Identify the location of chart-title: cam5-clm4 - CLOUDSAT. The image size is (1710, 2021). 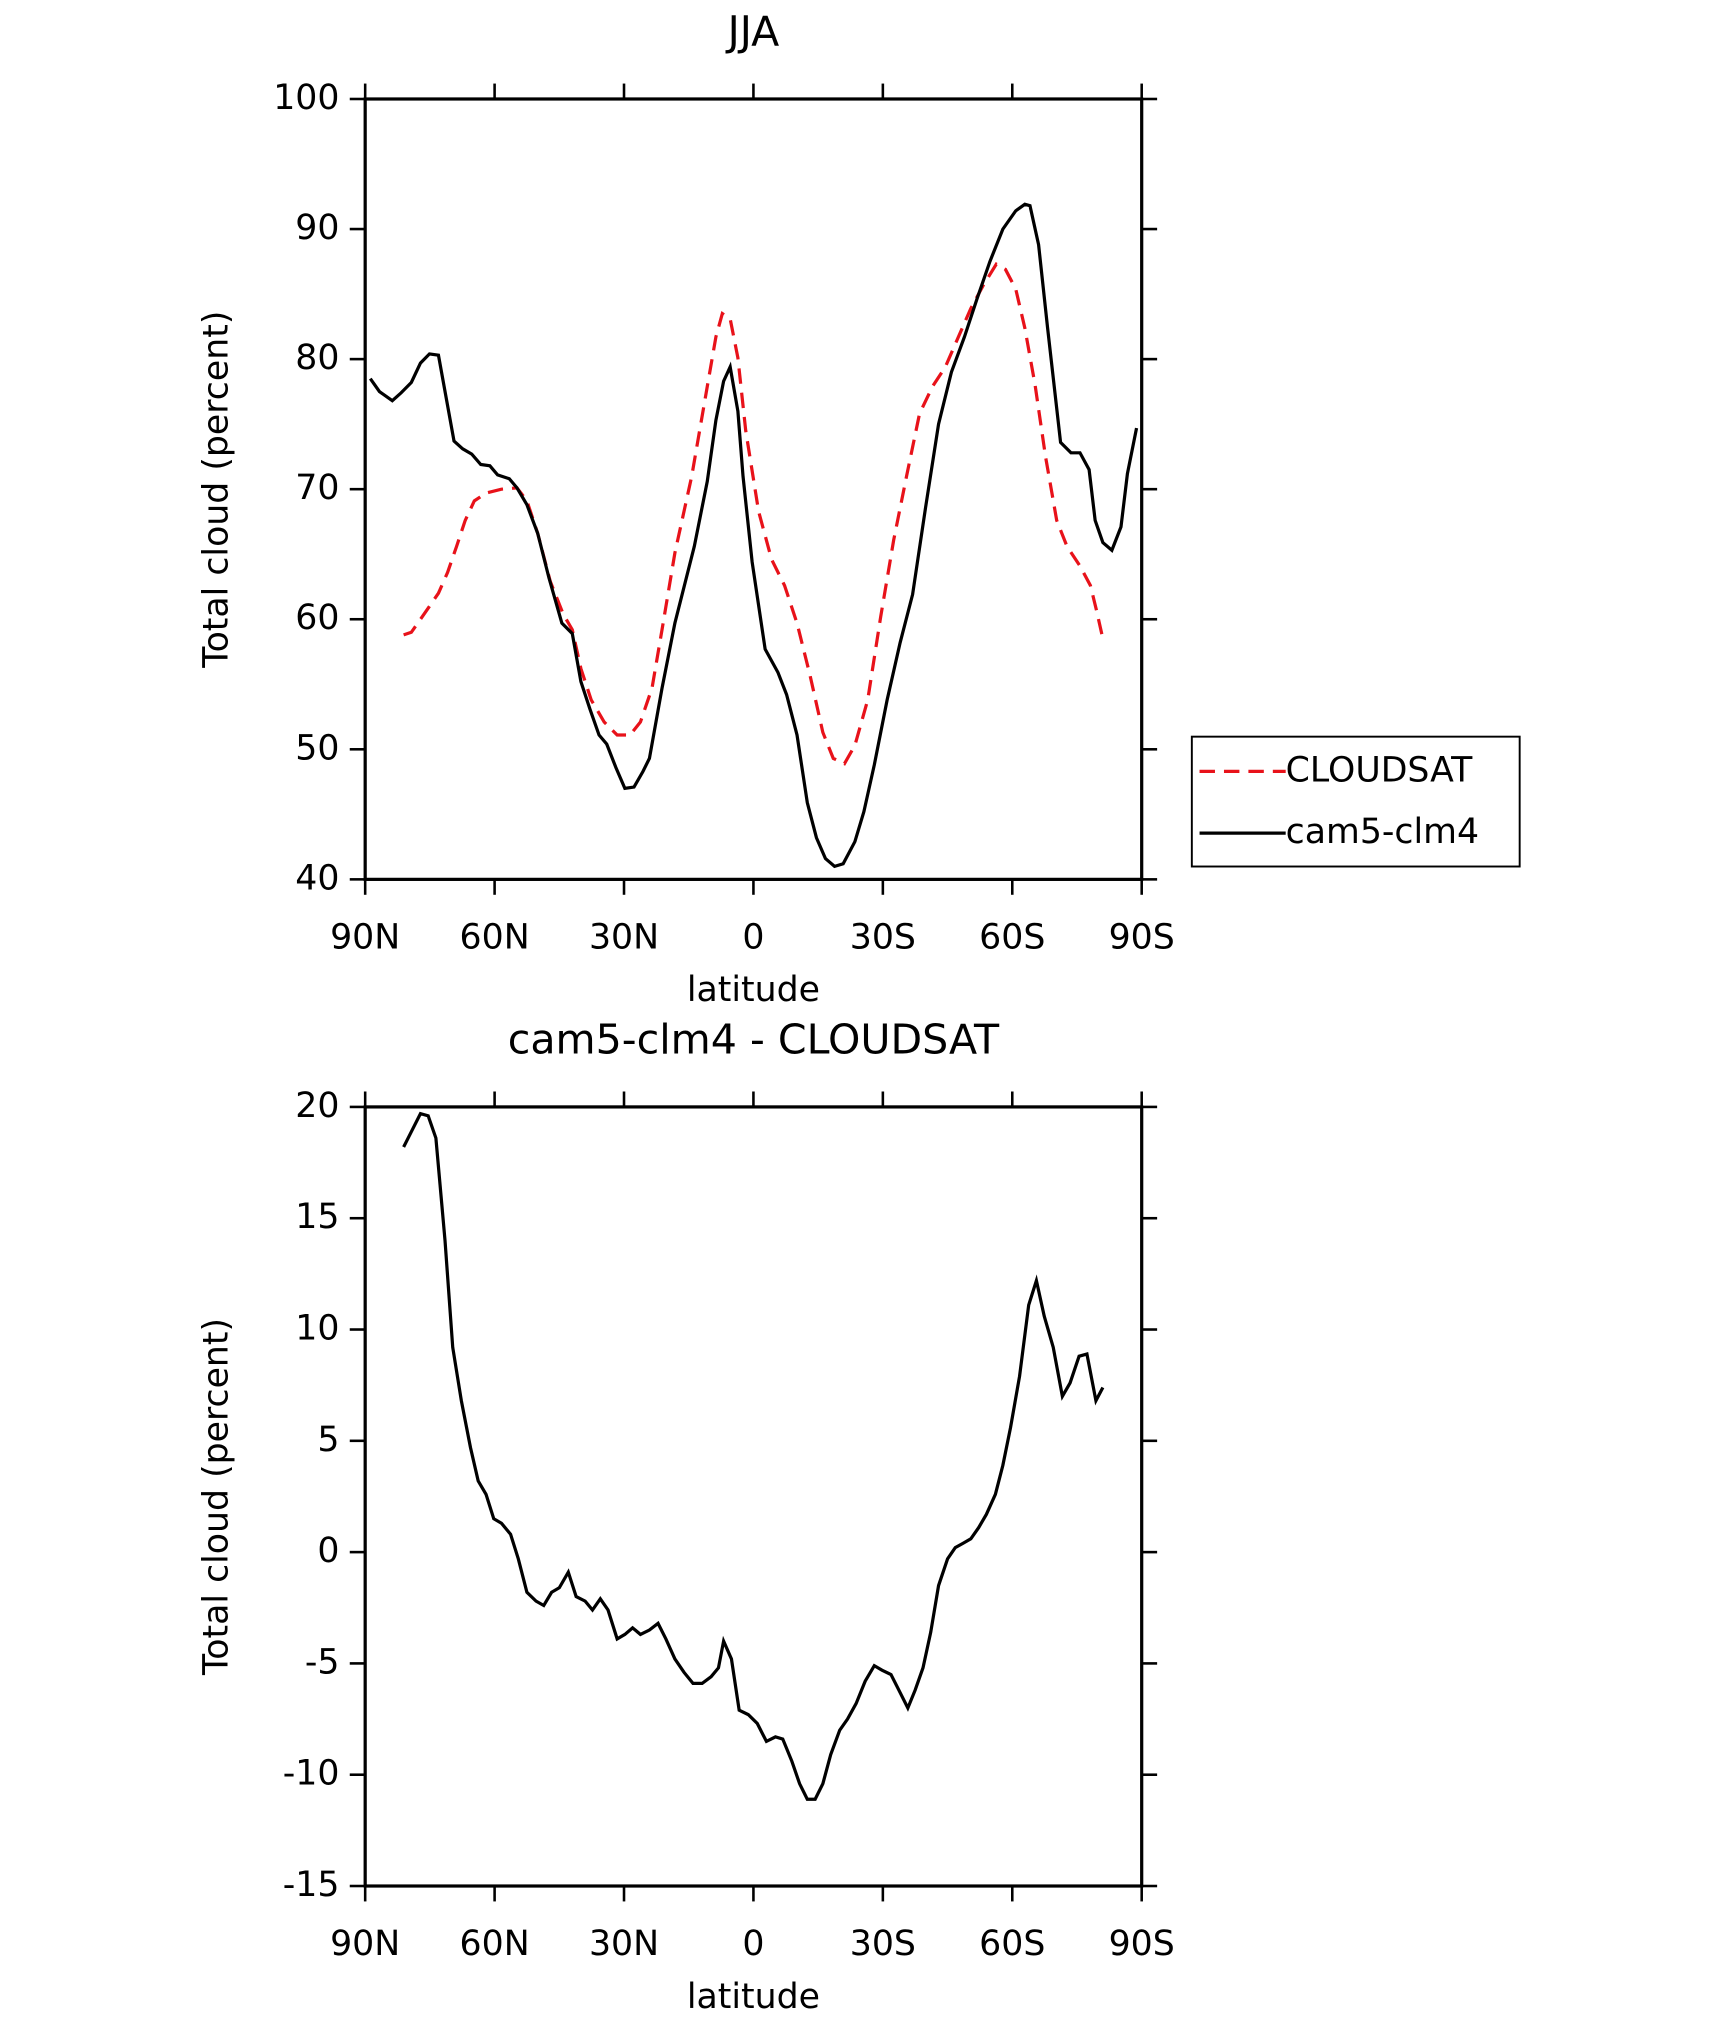
(754, 1040).